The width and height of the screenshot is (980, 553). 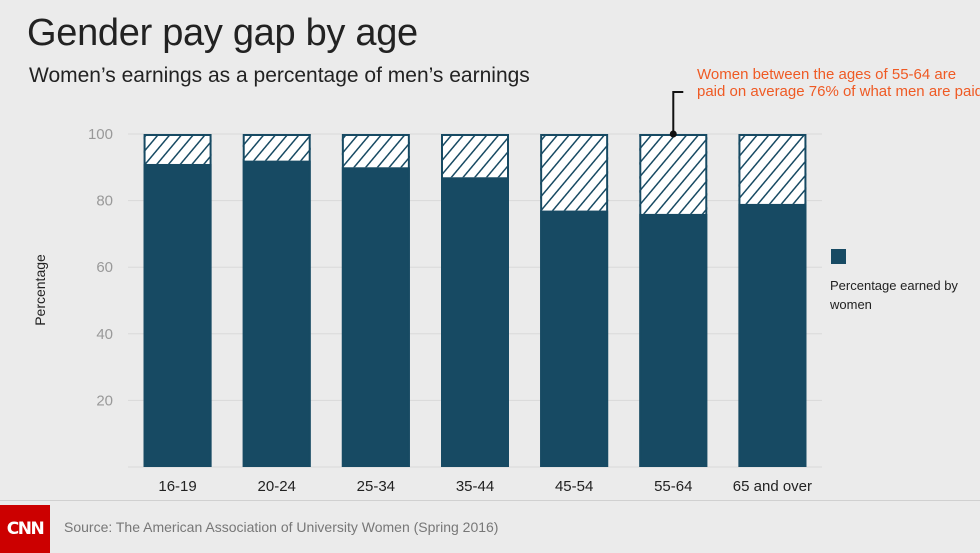 What do you see at coordinates (490, 500) in the screenshot?
I see `footer-divider` at bounding box center [490, 500].